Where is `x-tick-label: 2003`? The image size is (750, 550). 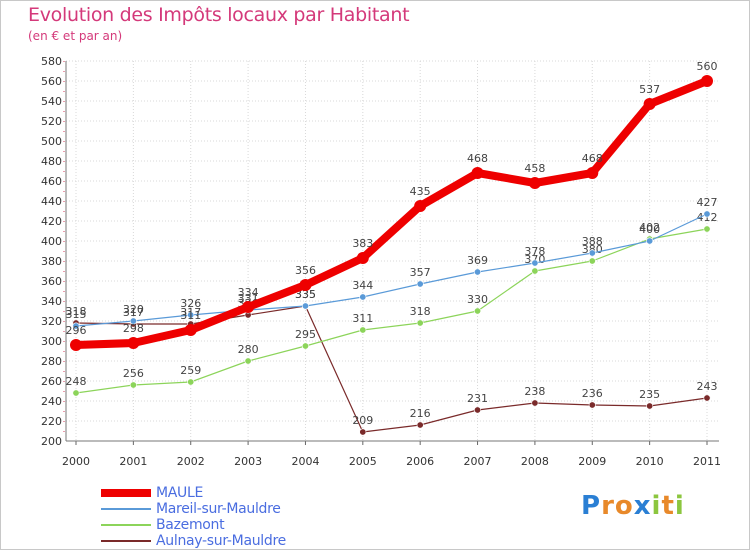 x-tick-label: 2003 is located at coordinates (248, 461).